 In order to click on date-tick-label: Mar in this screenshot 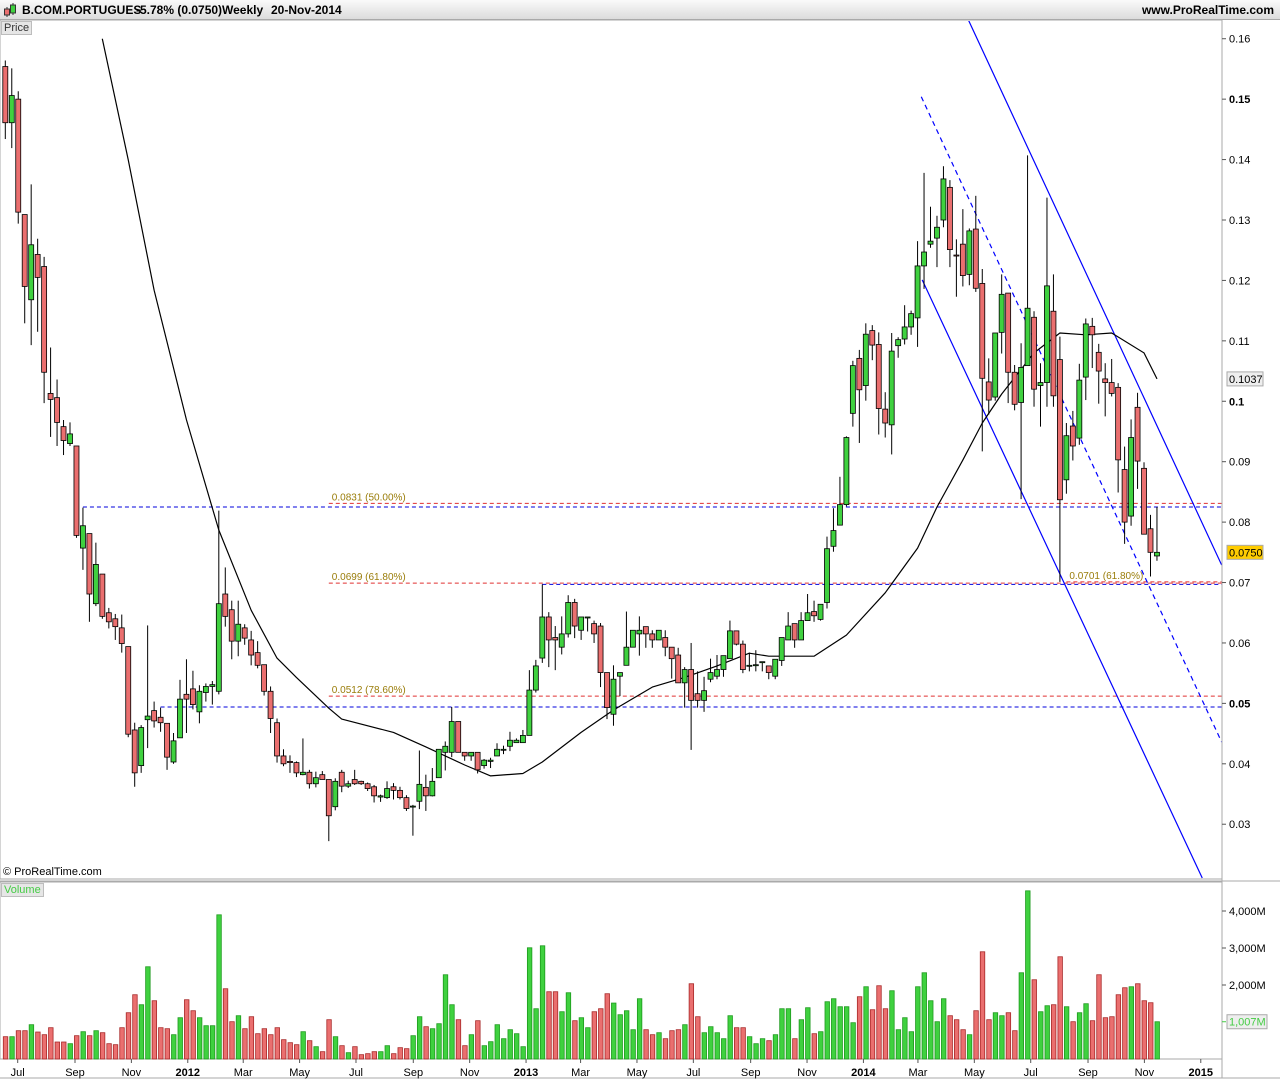, I will do `click(243, 1073)`.